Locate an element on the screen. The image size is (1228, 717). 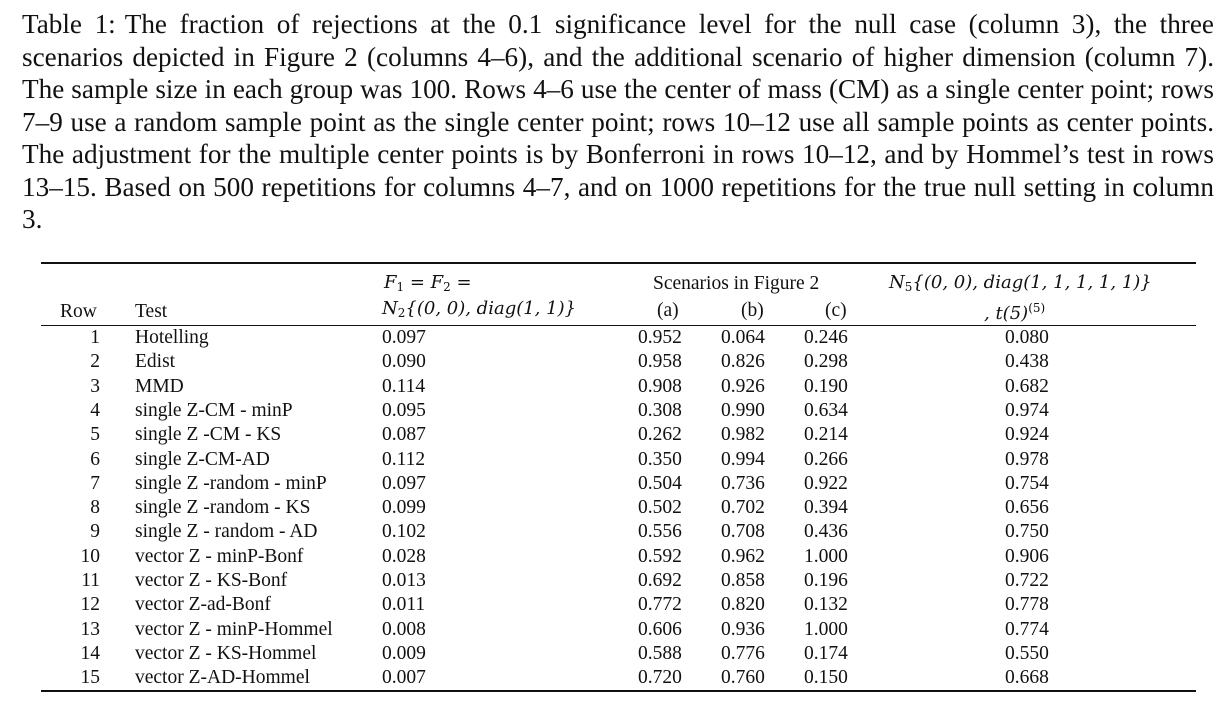
scenario-c-value: 0.298 is located at coordinates (826, 362).